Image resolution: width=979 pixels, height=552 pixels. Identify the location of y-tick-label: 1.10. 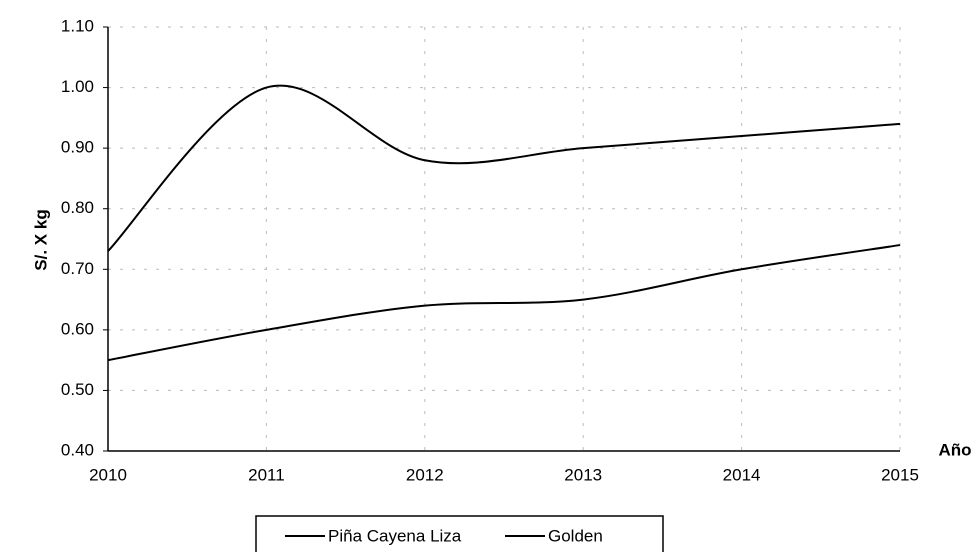
(77, 25).